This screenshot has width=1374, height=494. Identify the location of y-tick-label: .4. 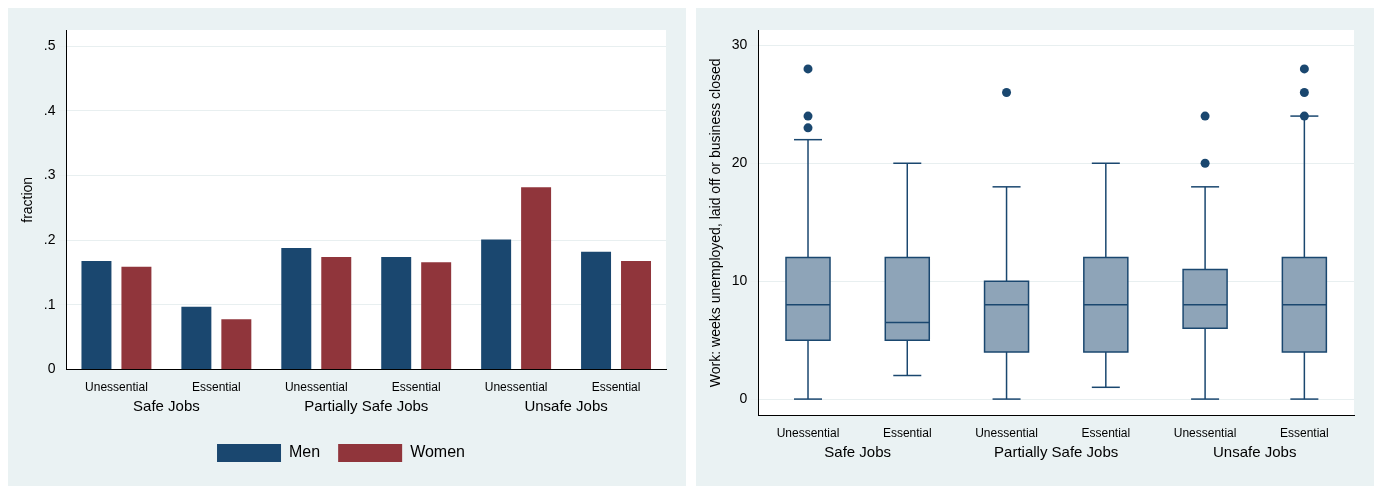
(49, 109).